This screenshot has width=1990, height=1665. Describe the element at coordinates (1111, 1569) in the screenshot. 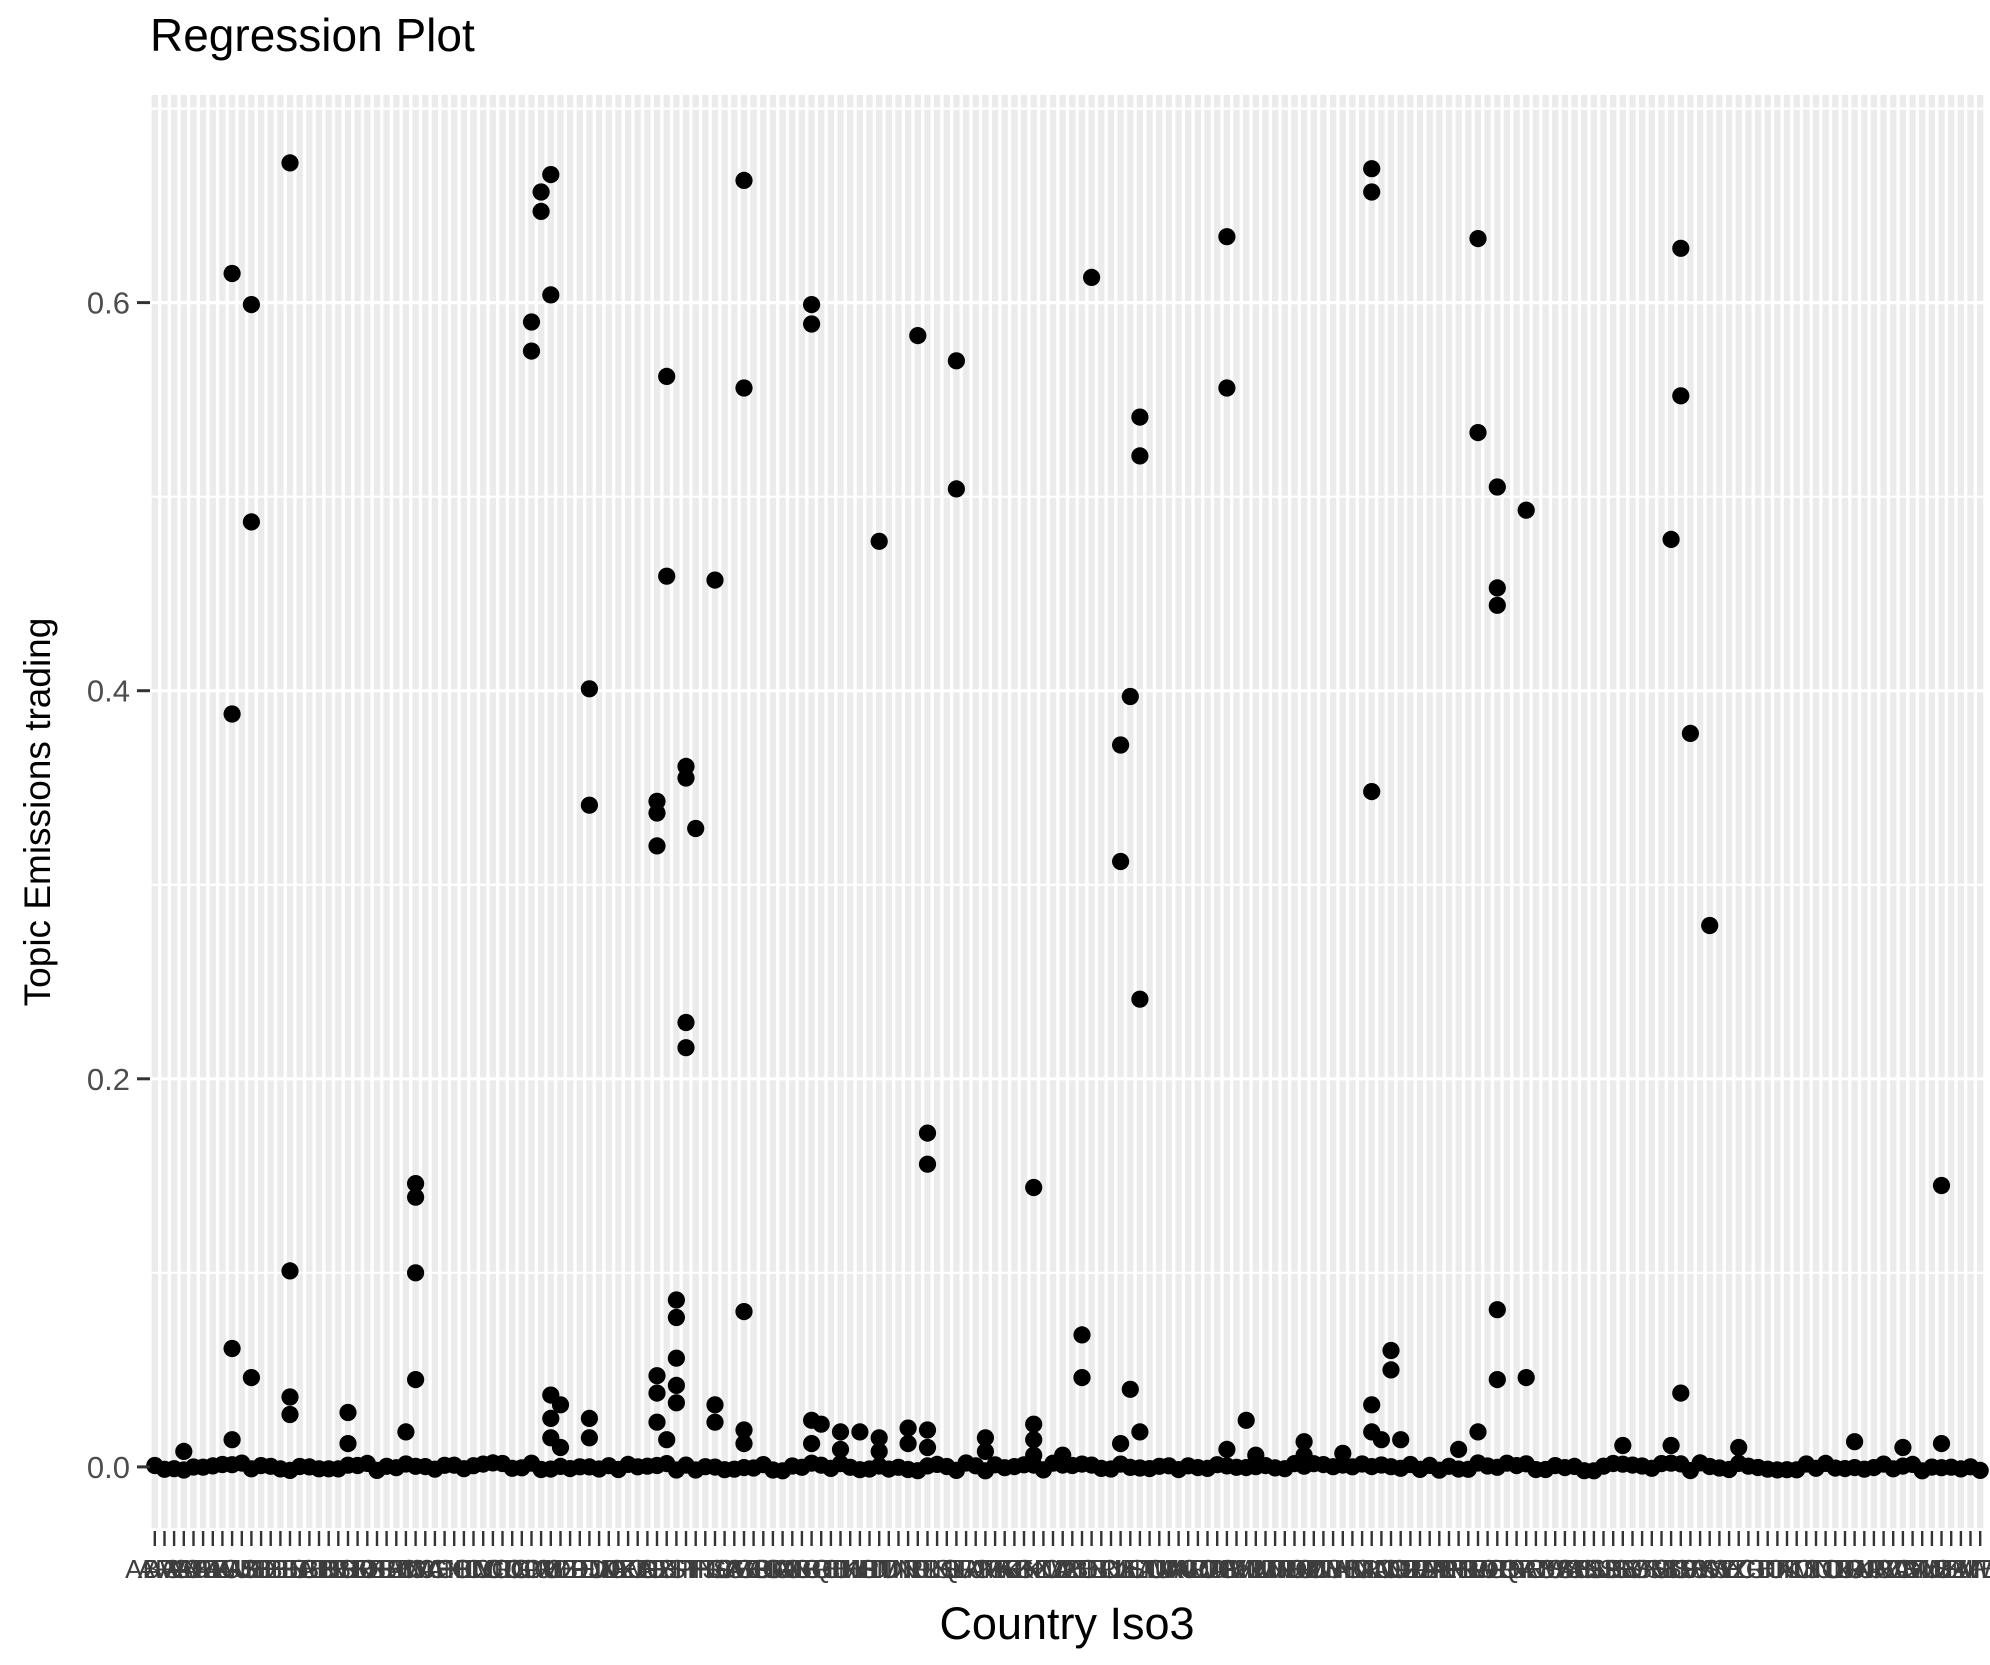

I see `x-tick-label: LCA` at that location.